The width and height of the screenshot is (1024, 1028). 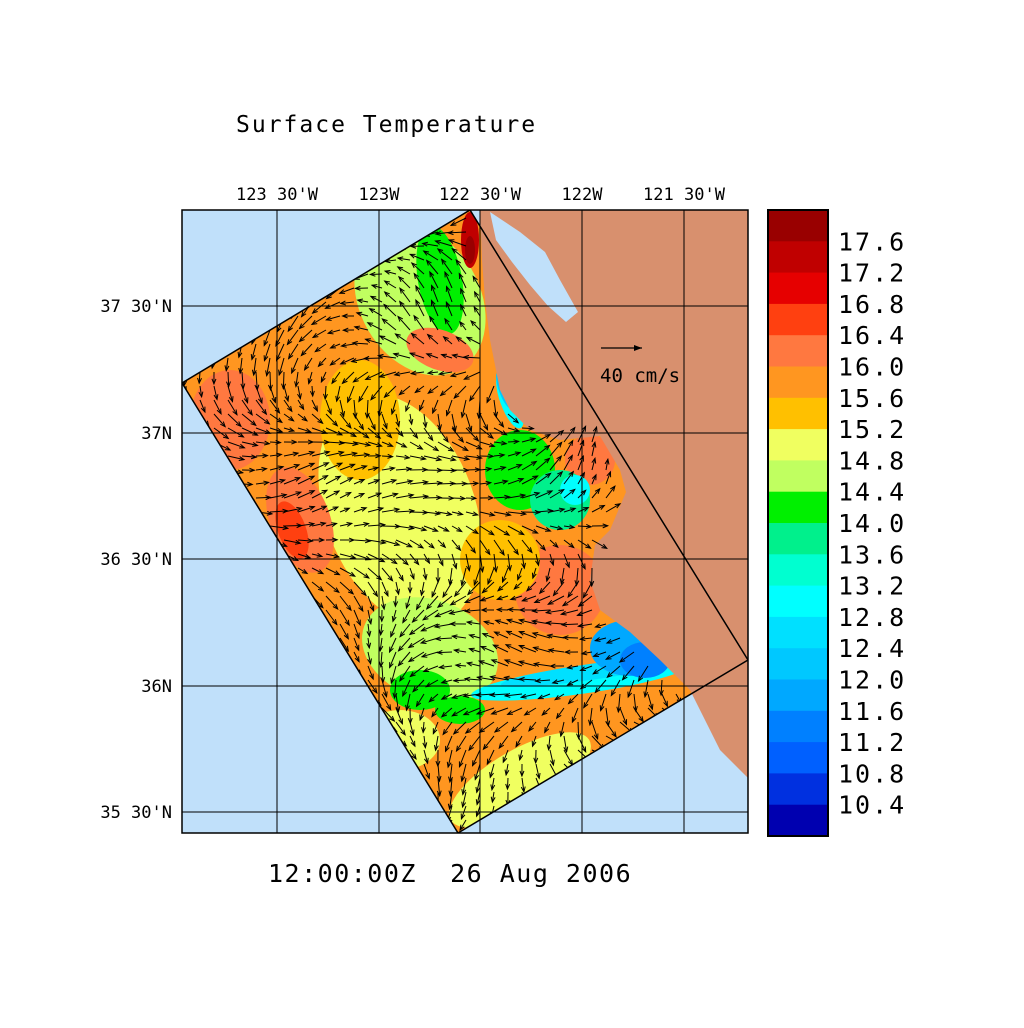 What do you see at coordinates (872, 773) in the screenshot?
I see `colorbar-label: 10.8` at bounding box center [872, 773].